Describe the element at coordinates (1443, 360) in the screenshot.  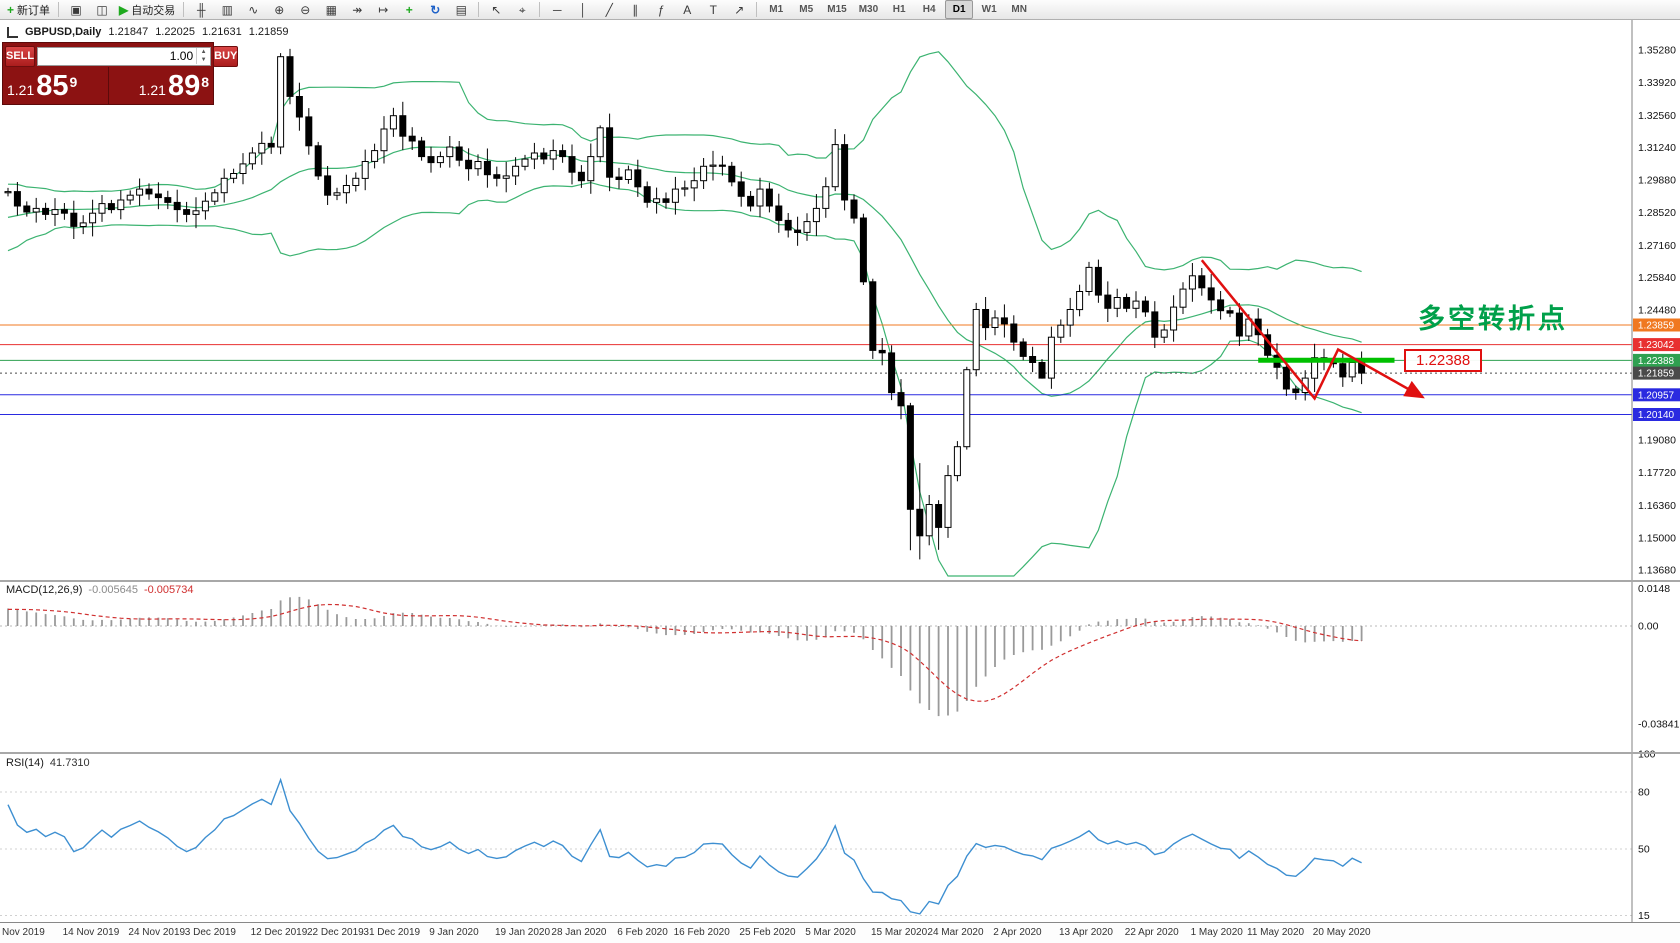
I see `price-level-flag: 1.22388` at that location.